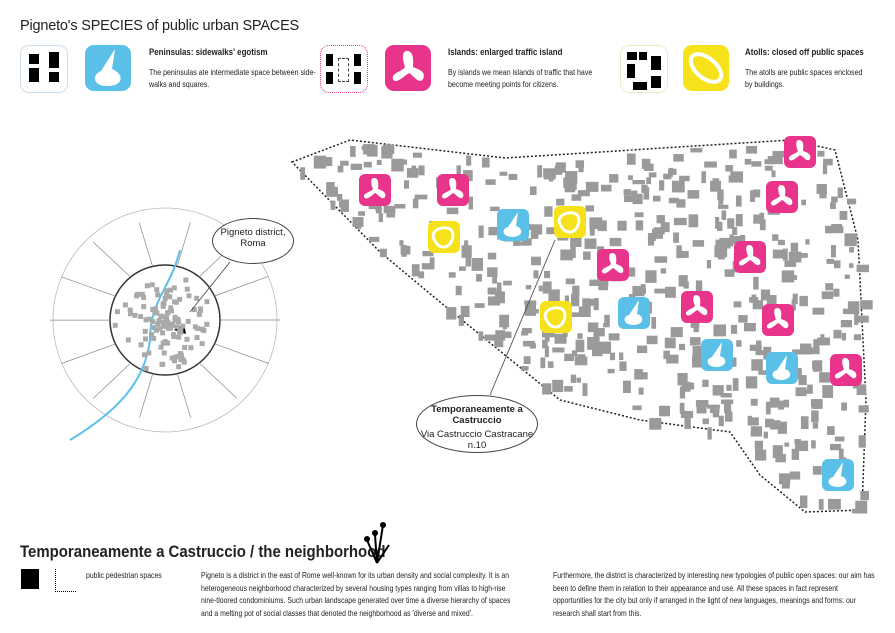 This screenshot has height=633, width=895. What do you see at coordinates (164, 324) in the screenshot?
I see `rome-map` at bounding box center [164, 324].